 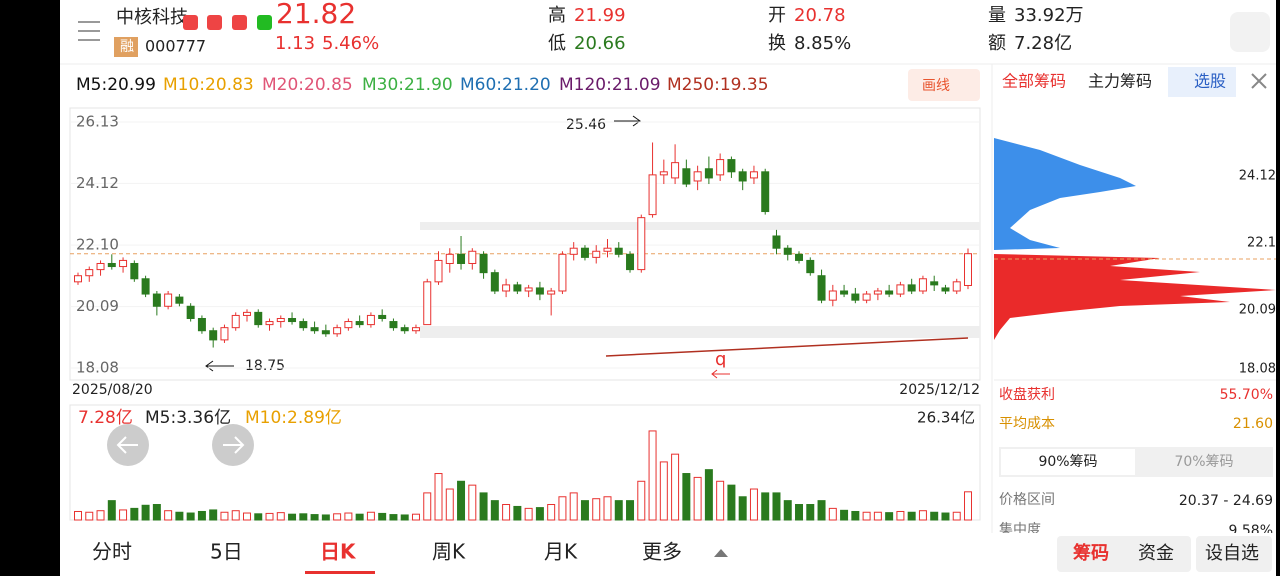 What do you see at coordinates (407, 85) in the screenshot?
I see `ma-label: M30:21.90` at bounding box center [407, 85].